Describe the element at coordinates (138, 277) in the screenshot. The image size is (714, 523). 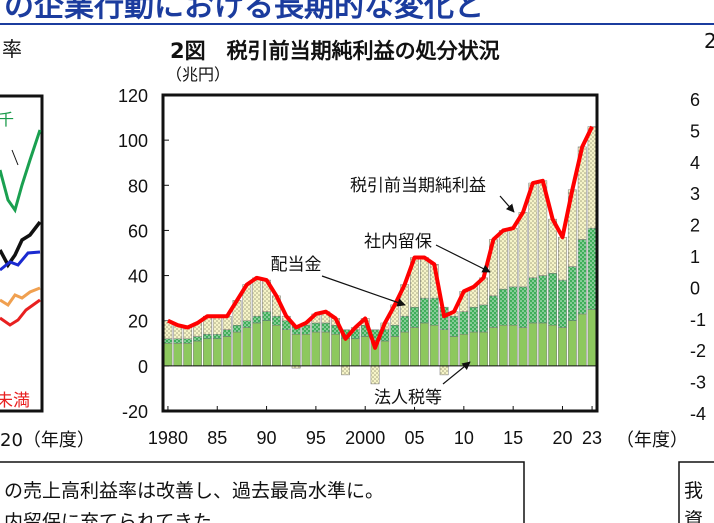
I see `y-tick-label: 40` at that location.